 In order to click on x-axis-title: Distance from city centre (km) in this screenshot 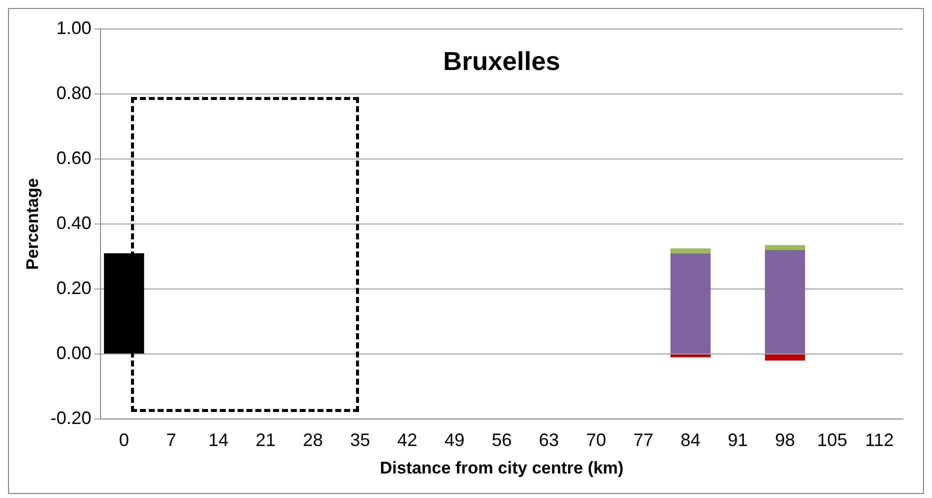, I will do `click(502, 468)`.